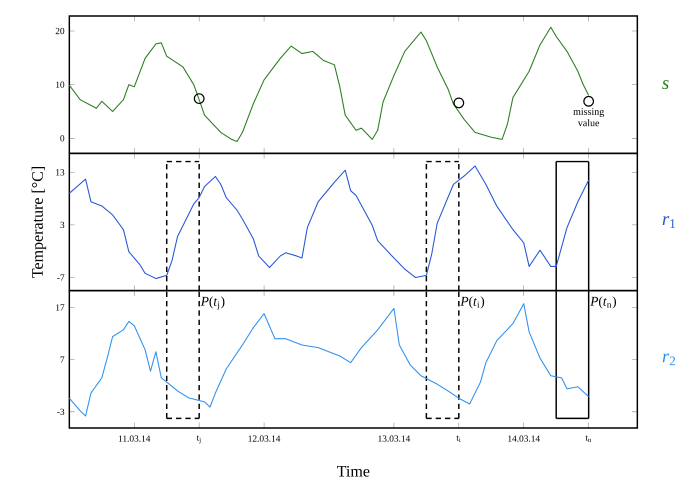 The width and height of the screenshot is (680, 492). I want to click on text: s, so click(665, 85).